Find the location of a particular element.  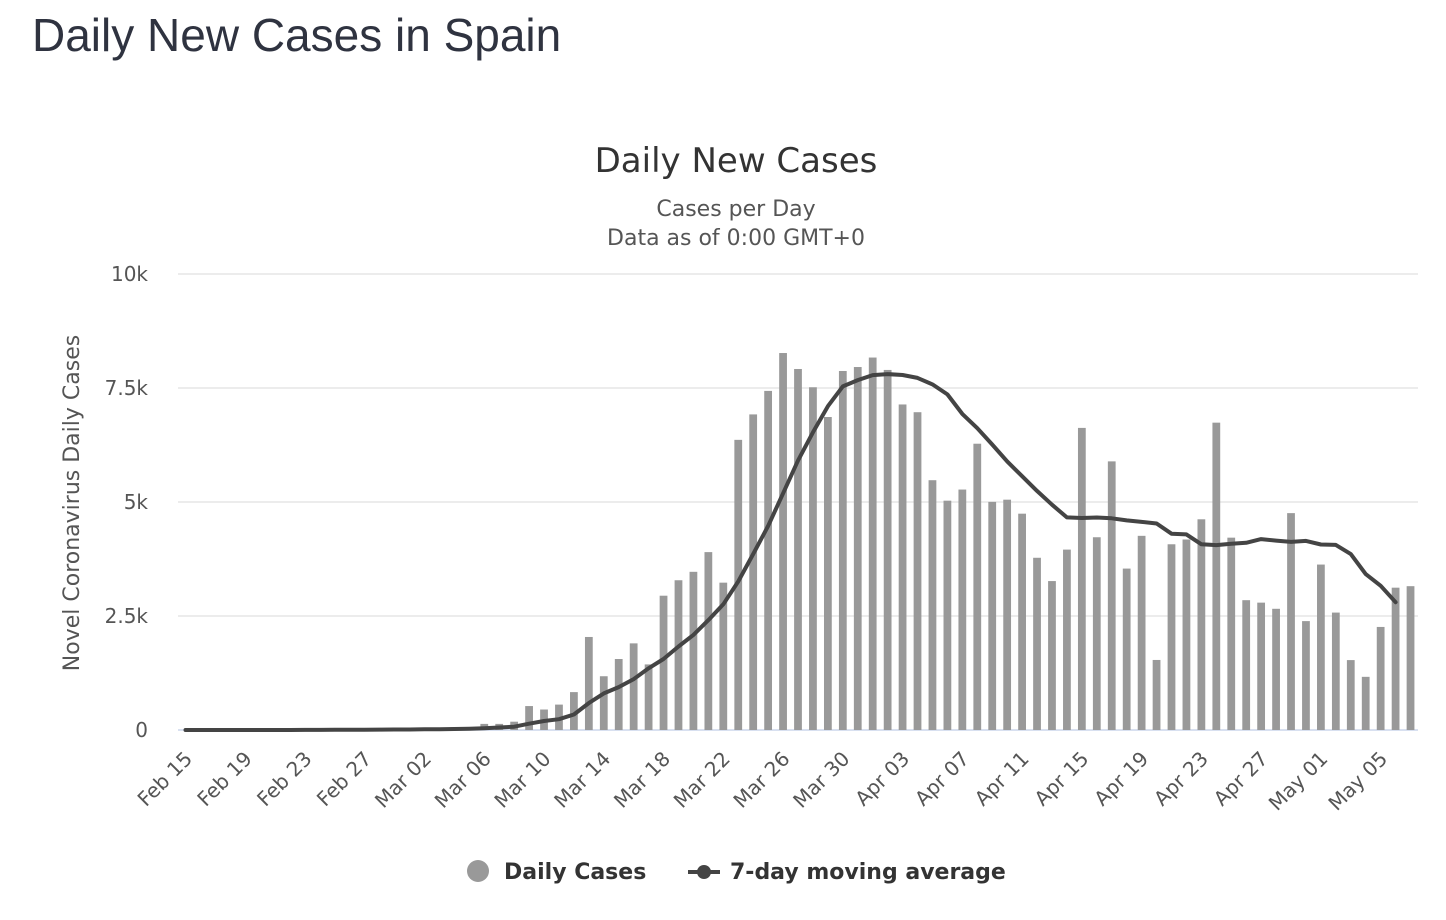

y-tick-label: 10k is located at coordinates (129, 274).